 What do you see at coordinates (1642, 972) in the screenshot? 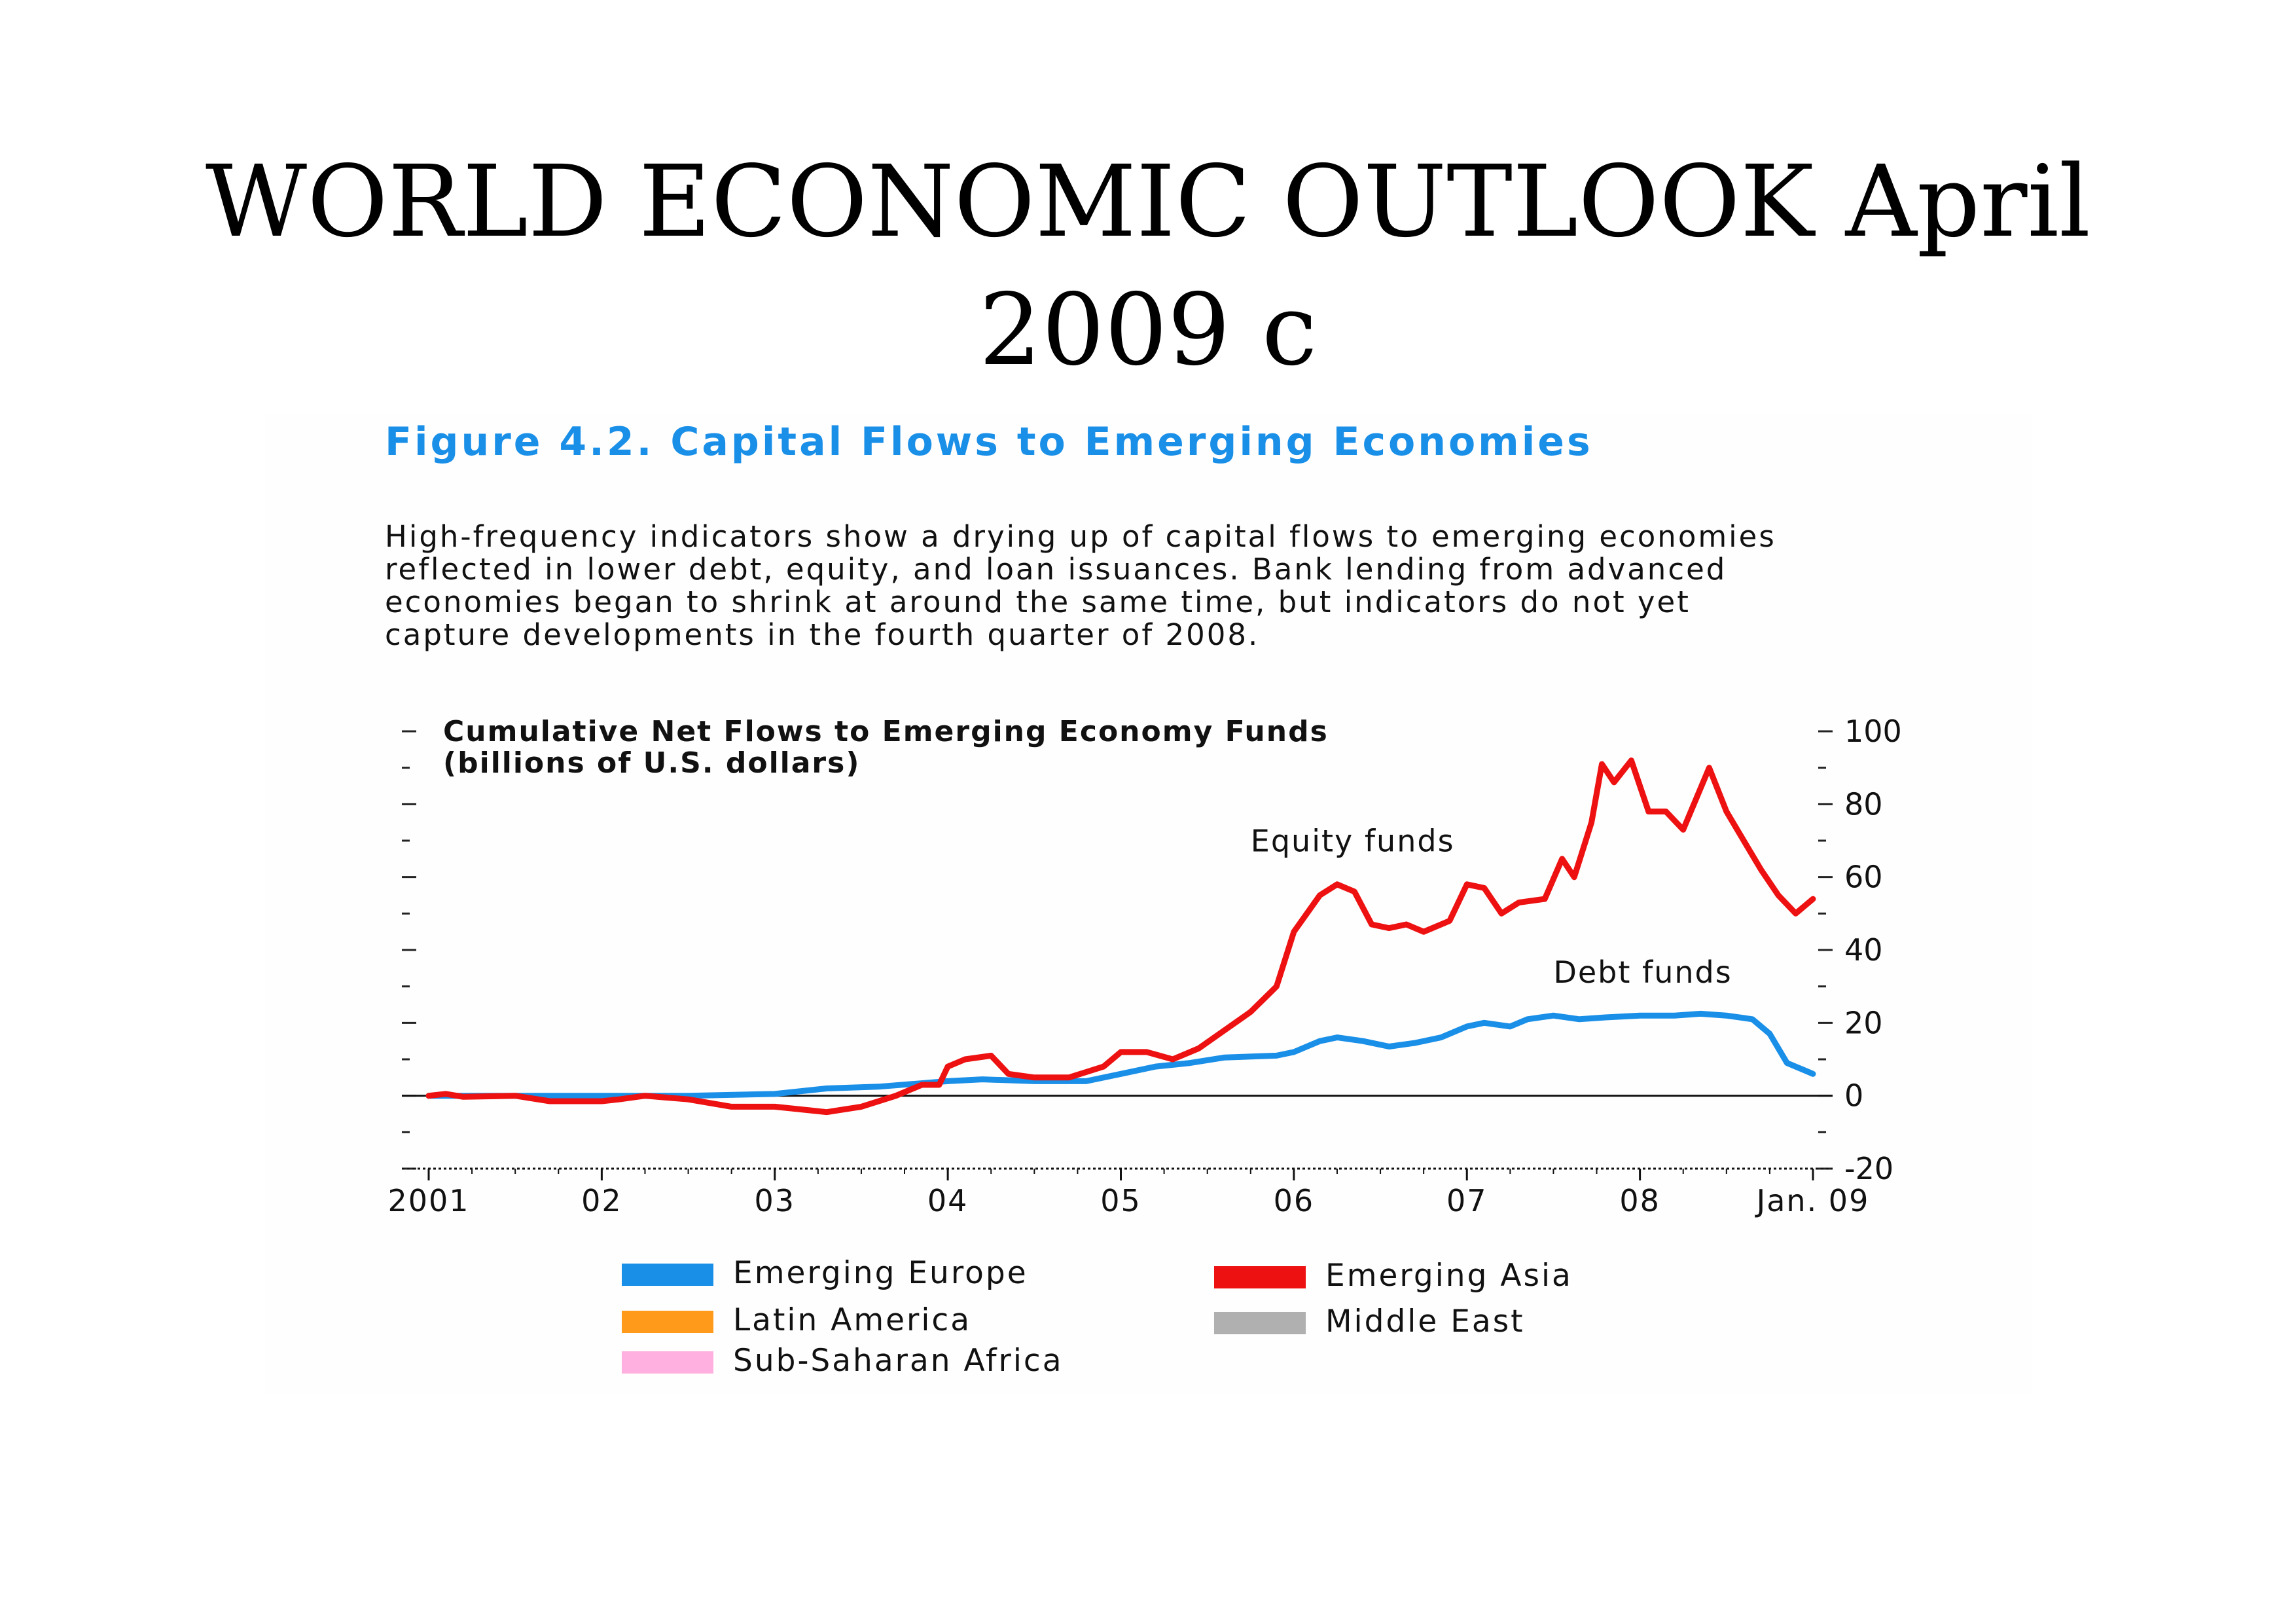
I see `annotation-debt-funds: Debt funds` at bounding box center [1642, 972].